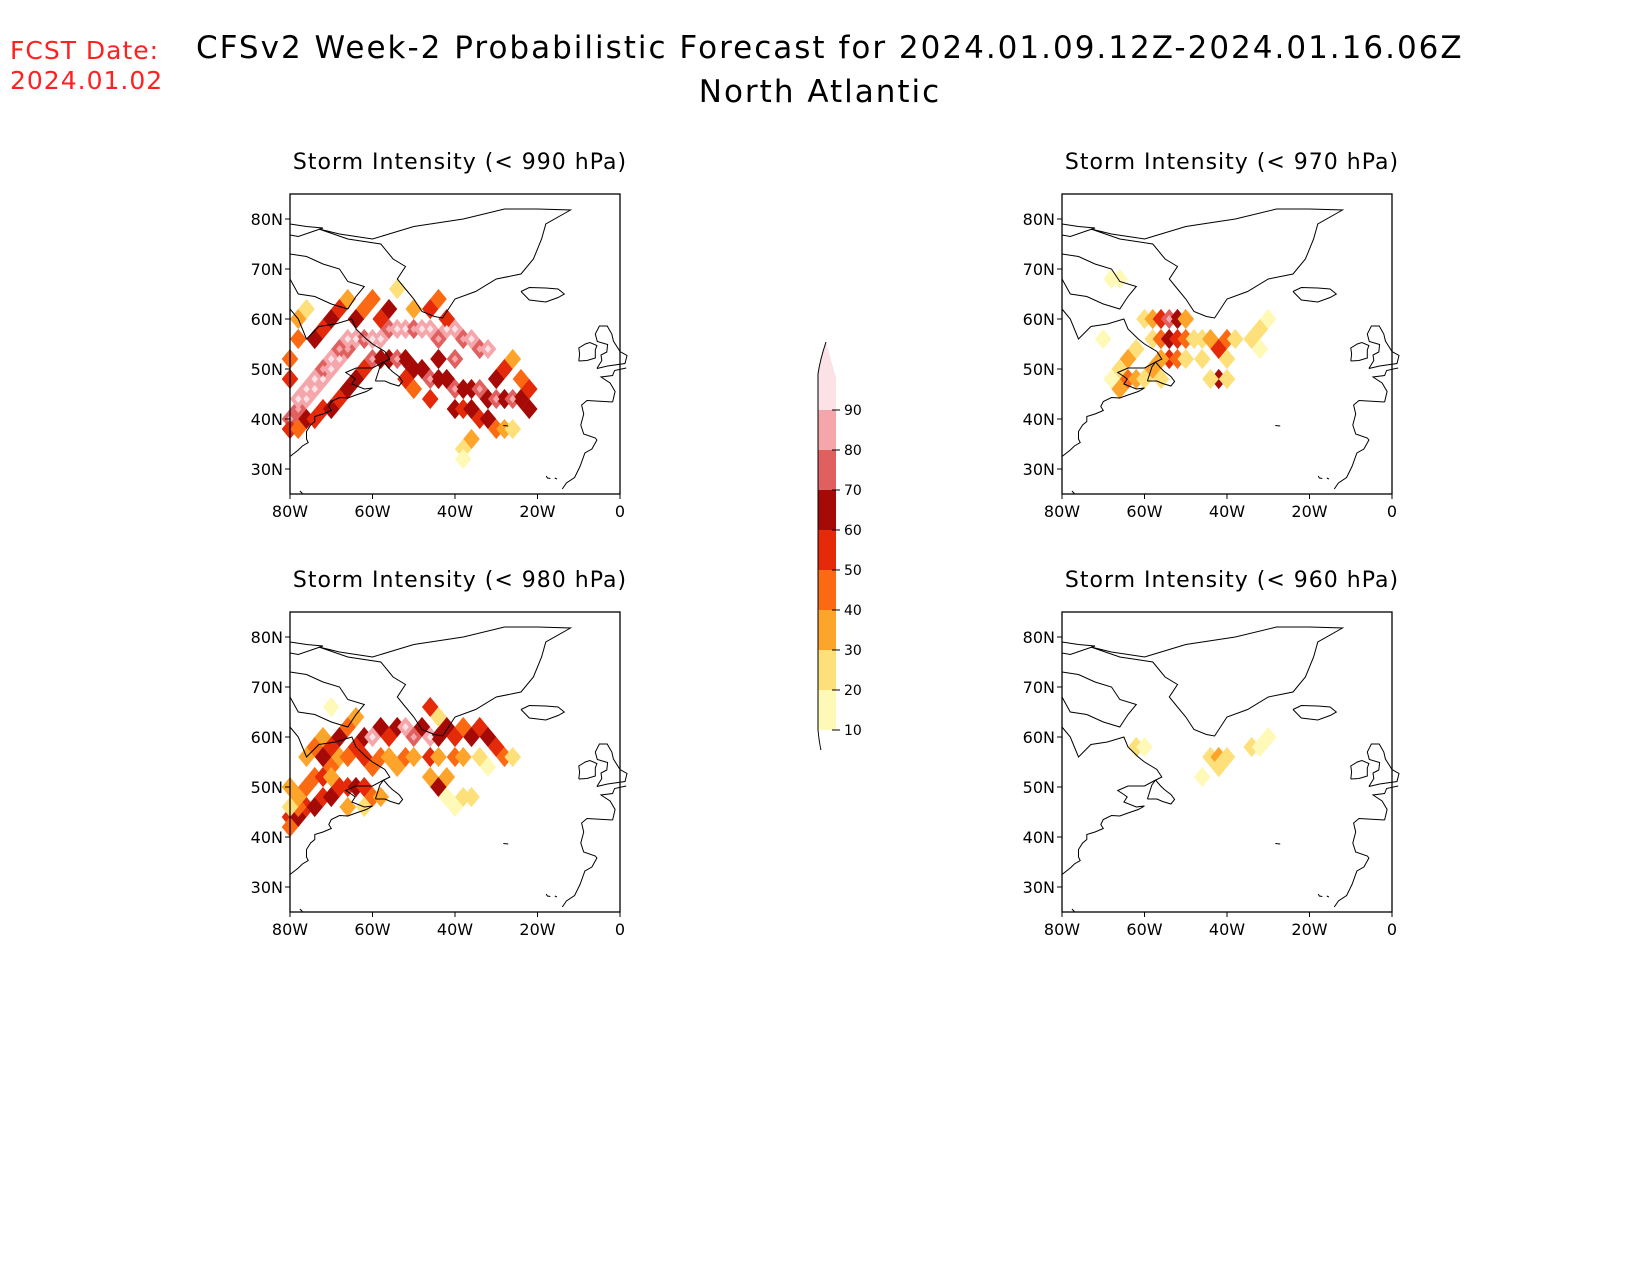 The image size is (1650, 1275). What do you see at coordinates (1230, 351) in the screenshot?
I see `coastlines` at bounding box center [1230, 351].